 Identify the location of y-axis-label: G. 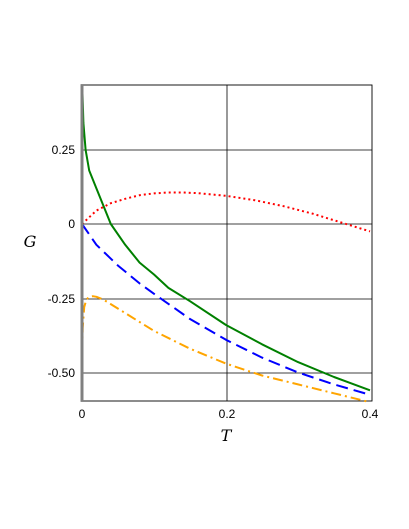
(30, 241).